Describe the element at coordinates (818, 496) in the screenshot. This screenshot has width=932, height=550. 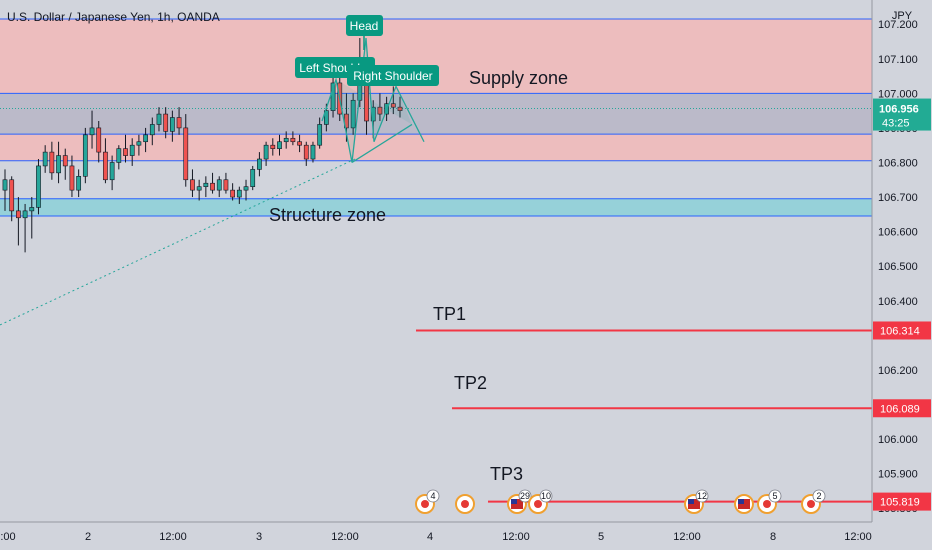
I see `event-badge: 2` at that location.